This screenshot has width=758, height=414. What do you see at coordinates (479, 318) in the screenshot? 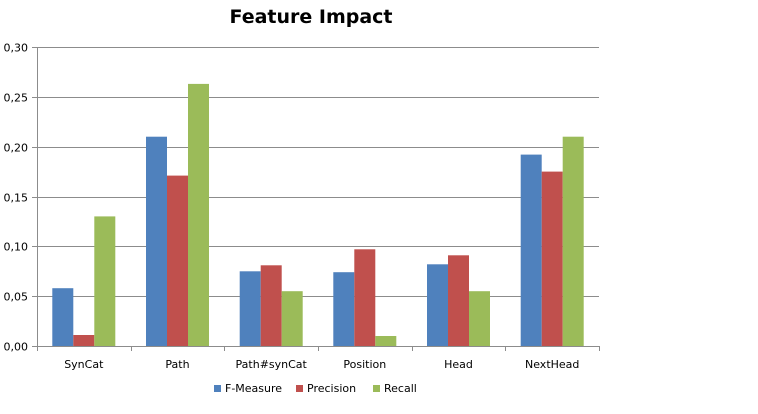
I see `bar-recall-head` at bounding box center [479, 318].